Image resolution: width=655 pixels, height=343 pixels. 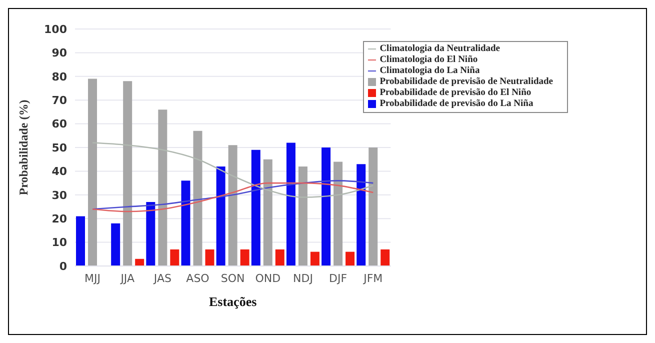 I want to click on line-series, so click(x=233, y=170).